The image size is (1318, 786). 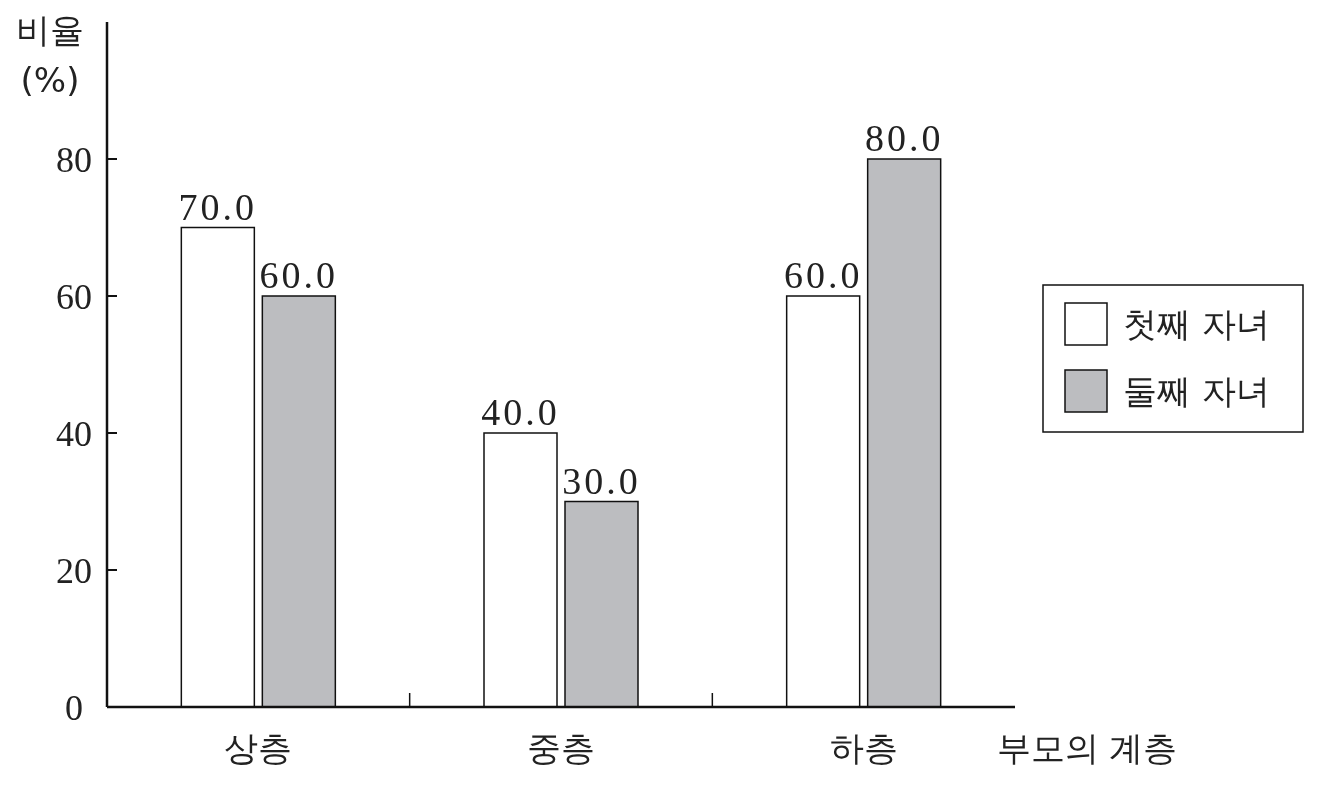 What do you see at coordinates (74, 570) in the screenshot?
I see `y-tick-label: 20` at bounding box center [74, 570].